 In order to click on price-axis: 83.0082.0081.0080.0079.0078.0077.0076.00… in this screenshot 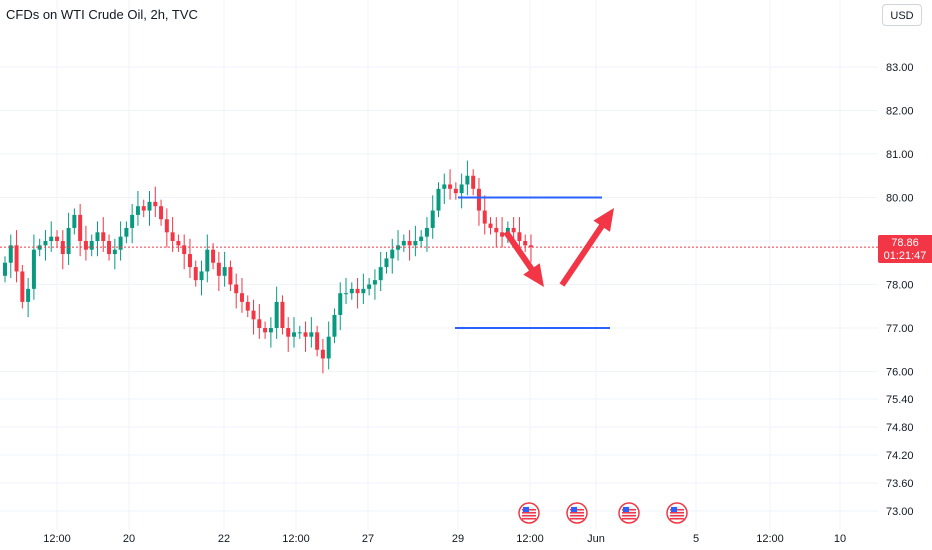, I will do `click(900, 290)`.